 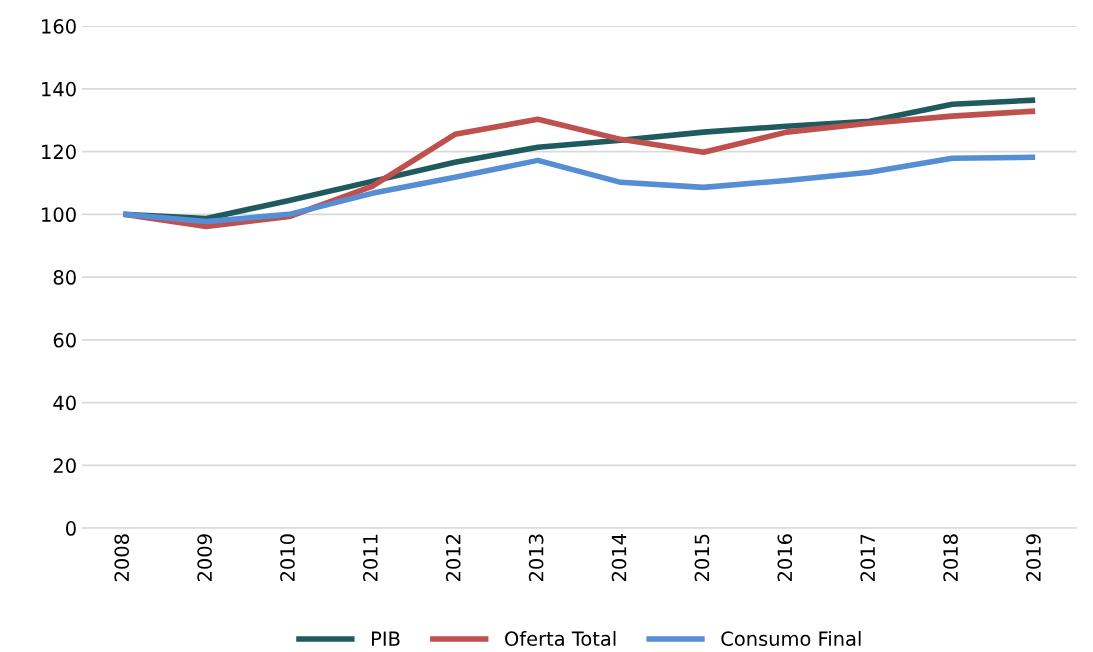 I want to click on y-tick-label: 0, so click(x=71, y=528).